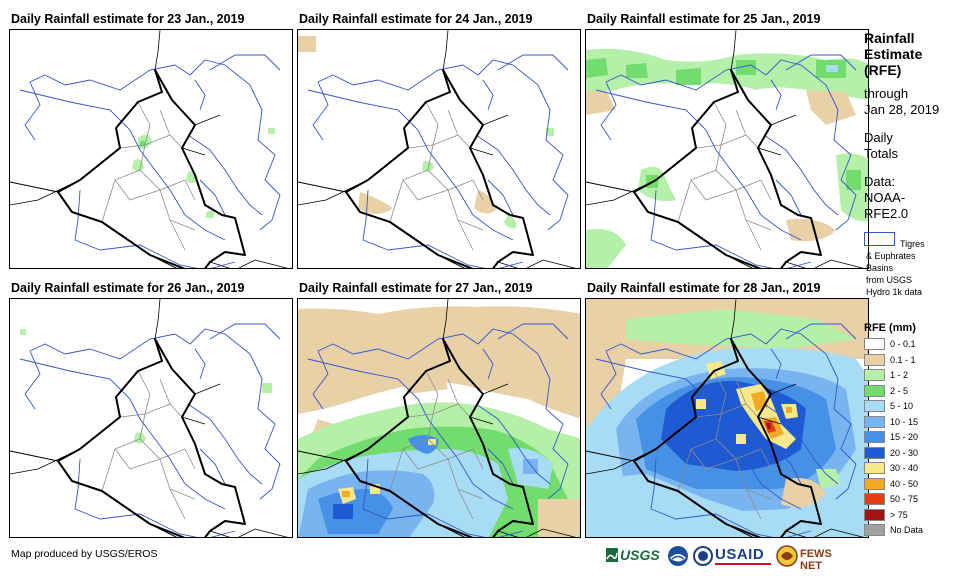 Image resolution: width=967 pixels, height=576 pixels. What do you see at coordinates (902, 406) in the screenshot?
I see `legend-label: 5 - 10` at bounding box center [902, 406].